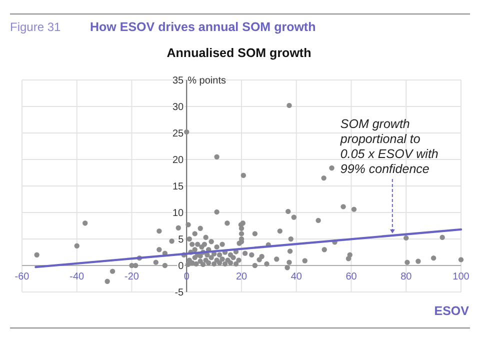 The image size is (478, 345). What do you see at coordinates (179, 293) in the screenshot?
I see `y-tick-label: -5` at bounding box center [179, 293].